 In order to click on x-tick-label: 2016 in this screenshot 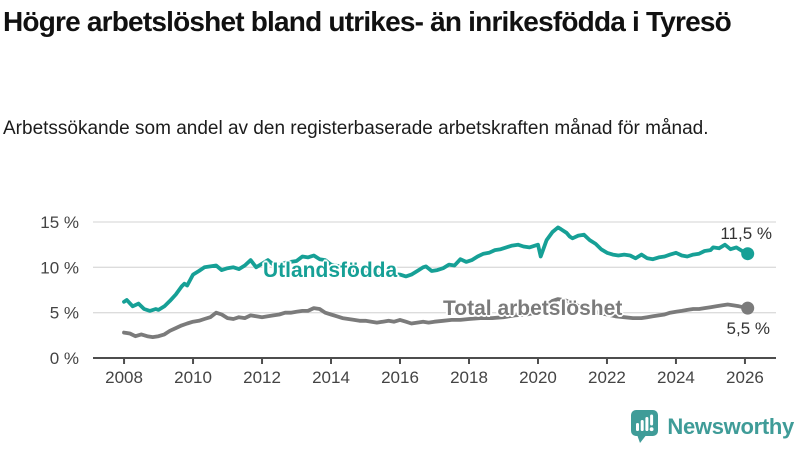, I will do `click(400, 377)`.